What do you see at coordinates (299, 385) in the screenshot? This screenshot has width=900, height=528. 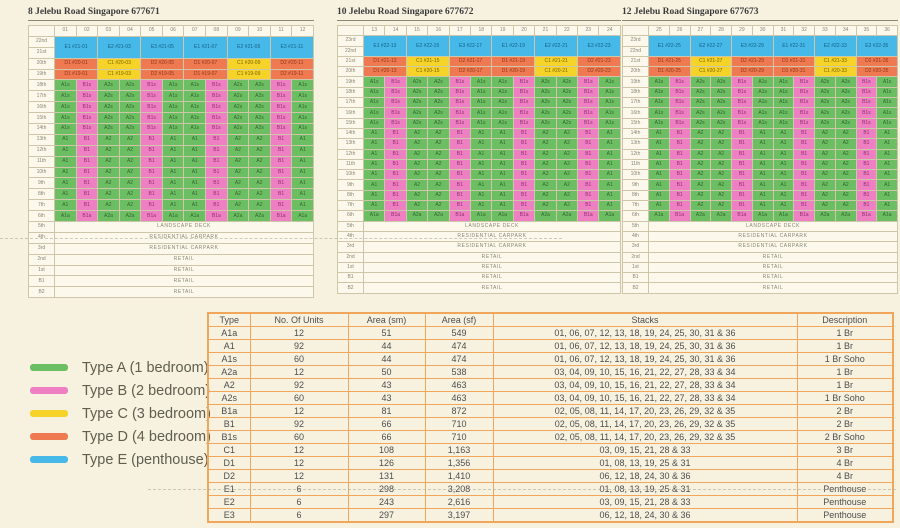 I see `table-cell: 92` at bounding box center [299, 385].